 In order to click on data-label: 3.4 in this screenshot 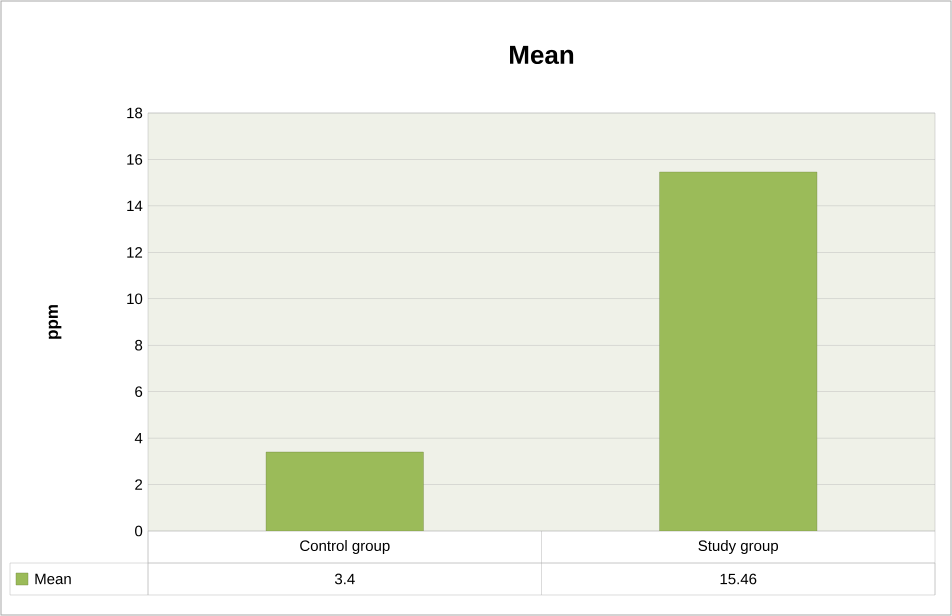, I will do `click(344, 579)`.